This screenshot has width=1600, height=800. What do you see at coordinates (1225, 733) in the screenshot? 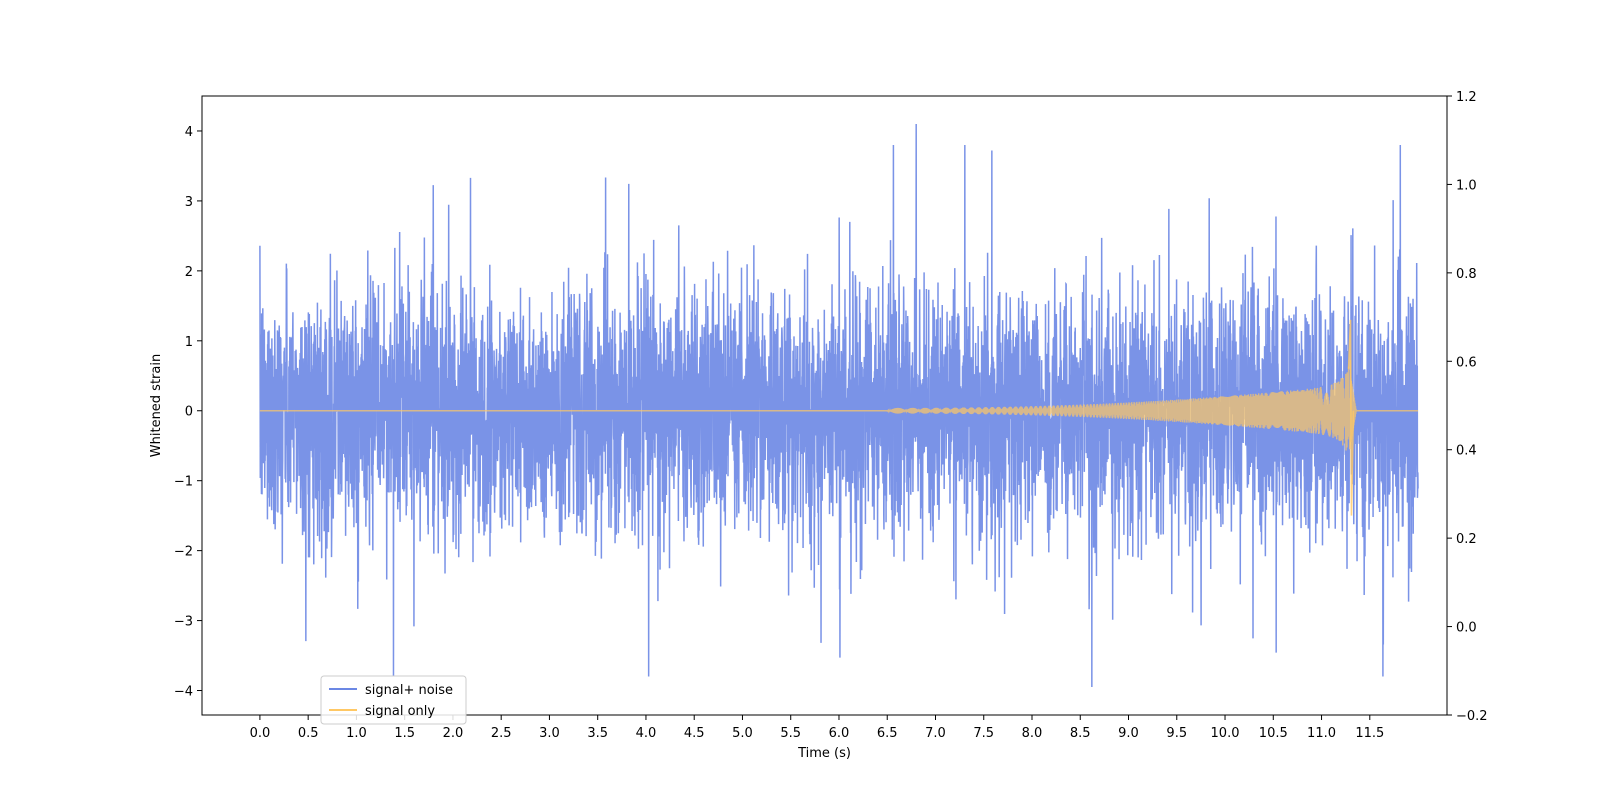
I see `x-tick-label: 10.0` at bounding box center [1225, 733].